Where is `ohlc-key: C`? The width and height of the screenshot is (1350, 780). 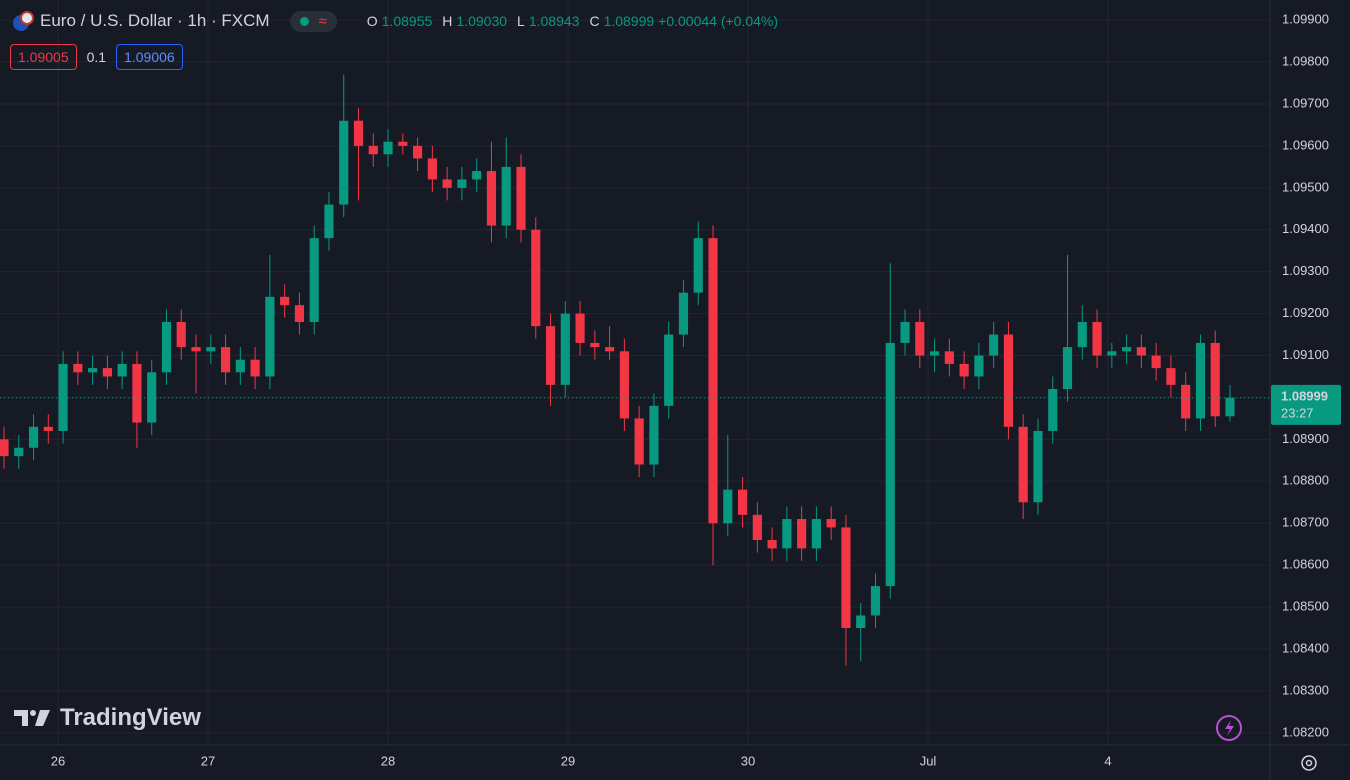 ohlc-key: C is located at coordinates (594, 21).